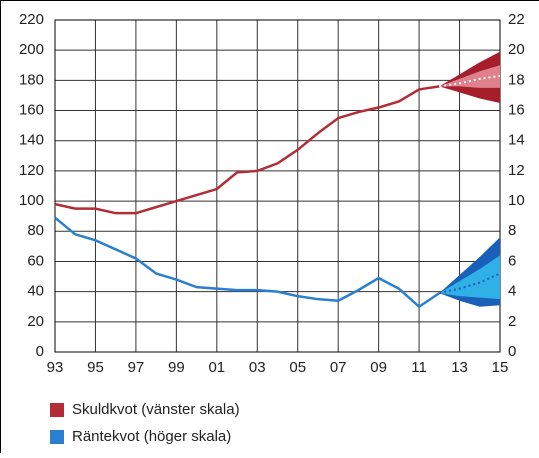 Image resolution: width=539 pixels, height=458 pixels. Describe the element at coordinates (469, 277) in the screenshot. I see `forecast-band` at that location.